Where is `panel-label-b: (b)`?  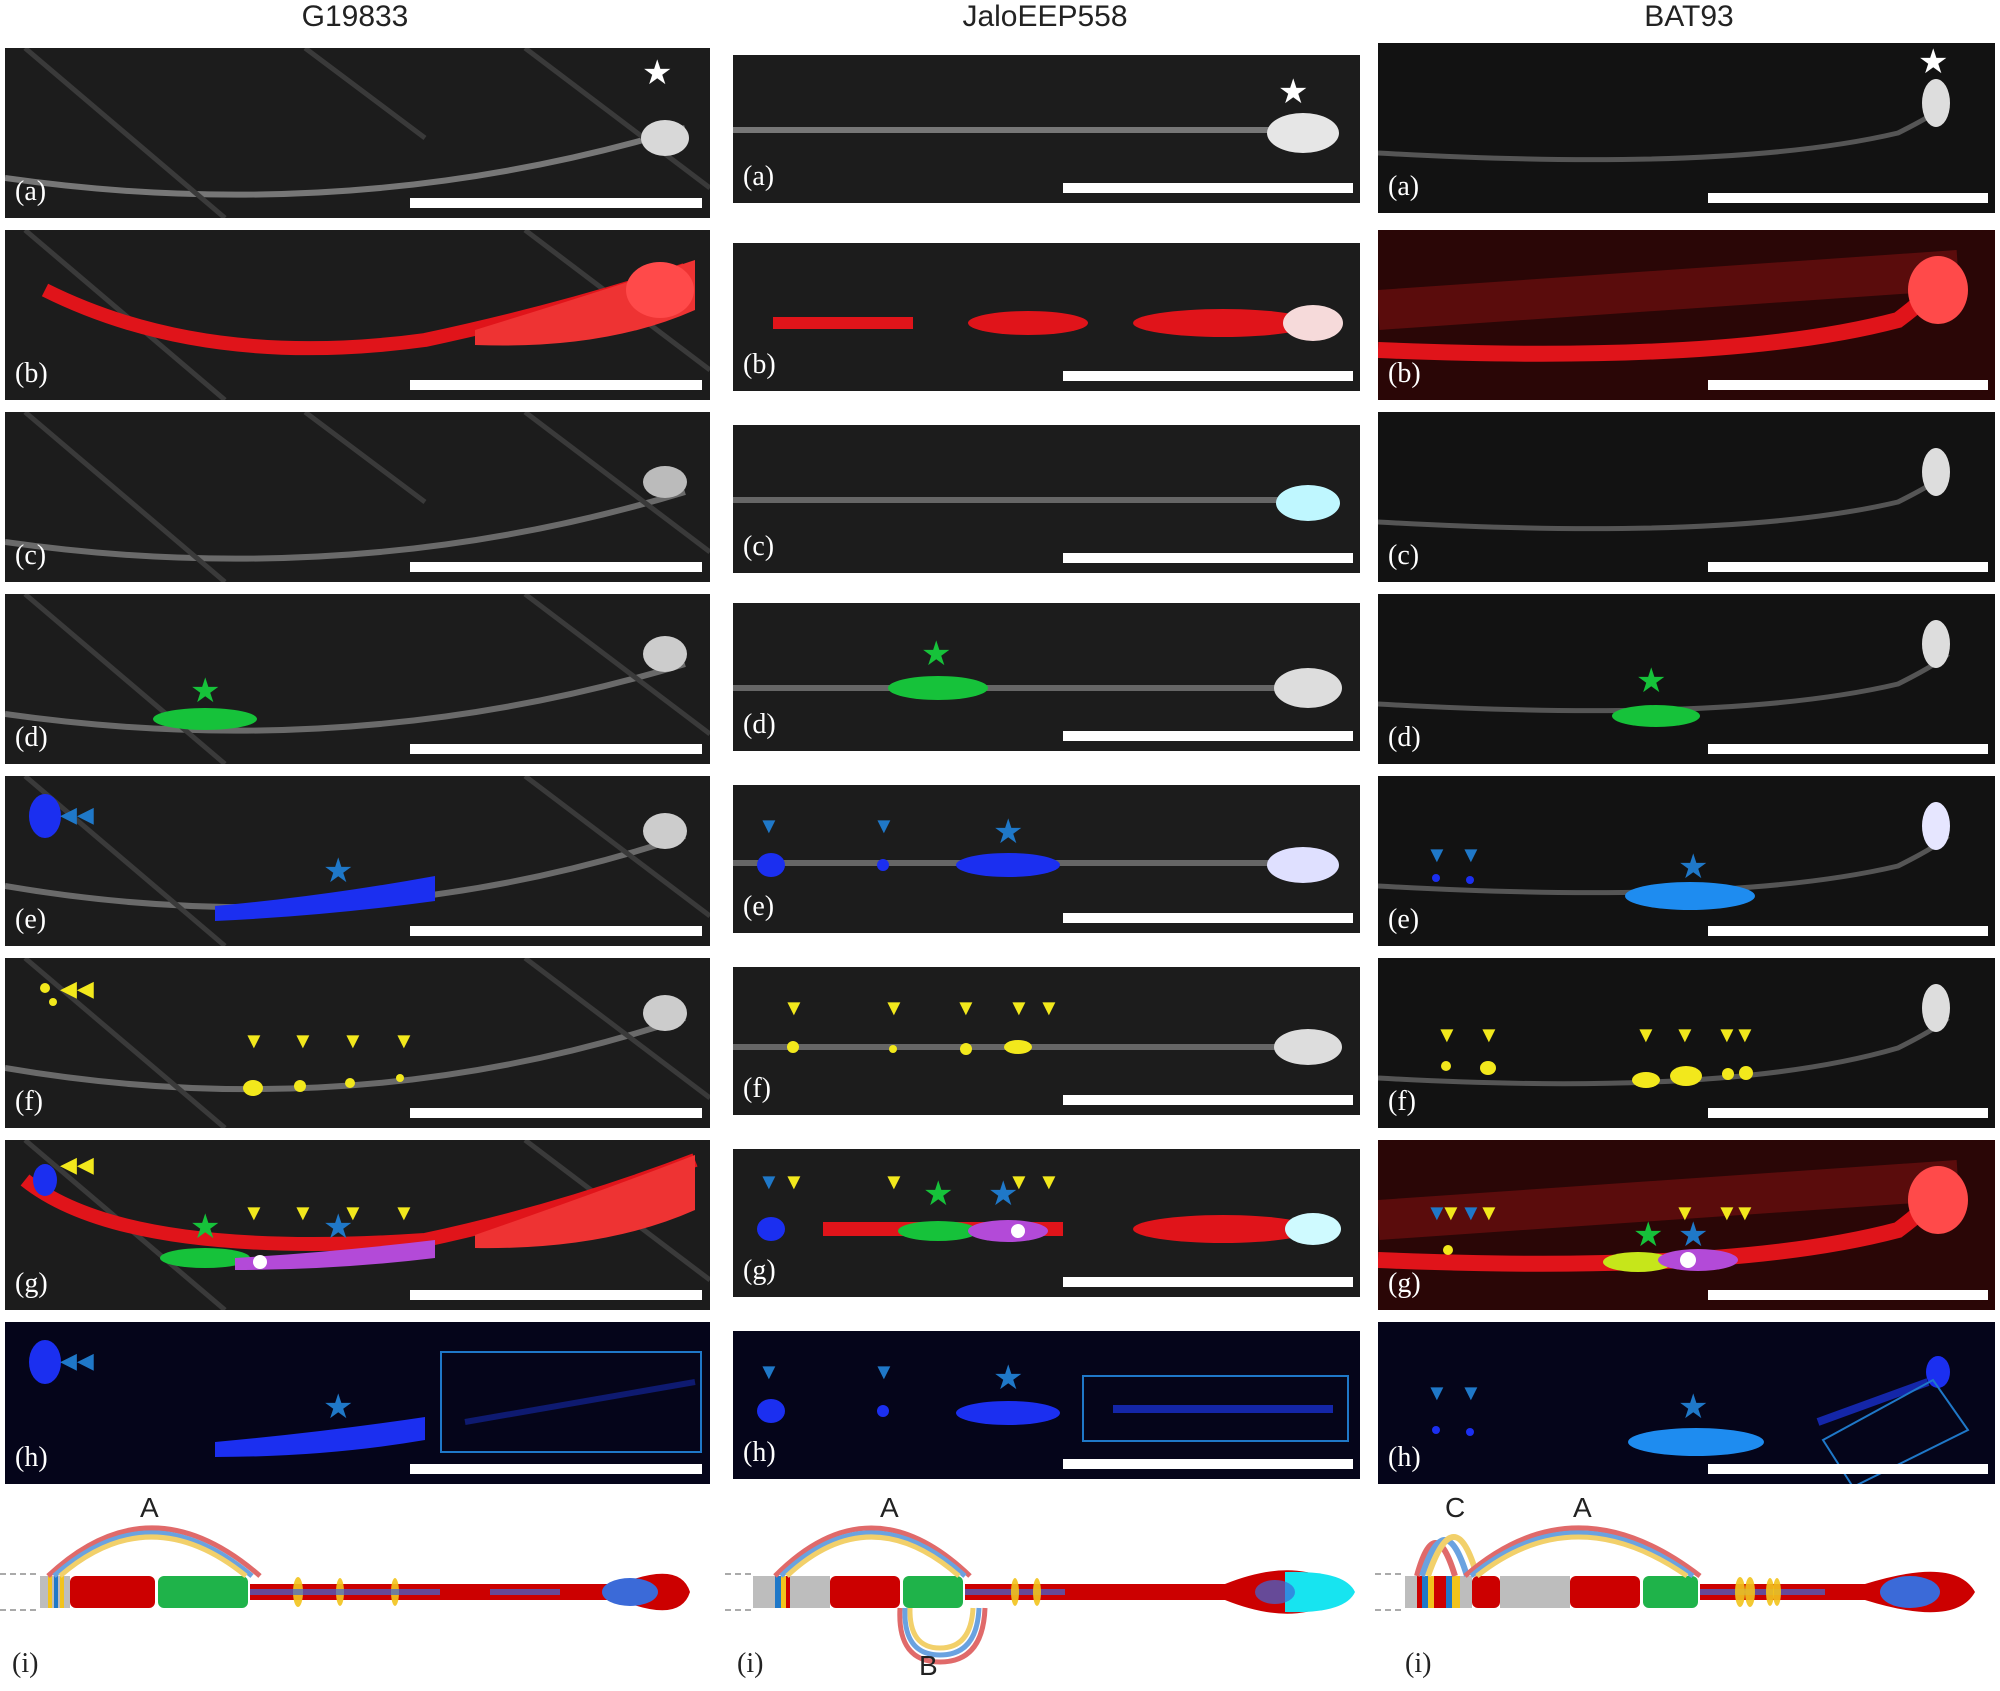
panel-label-b: (b) is located at coordinates (31, 373).